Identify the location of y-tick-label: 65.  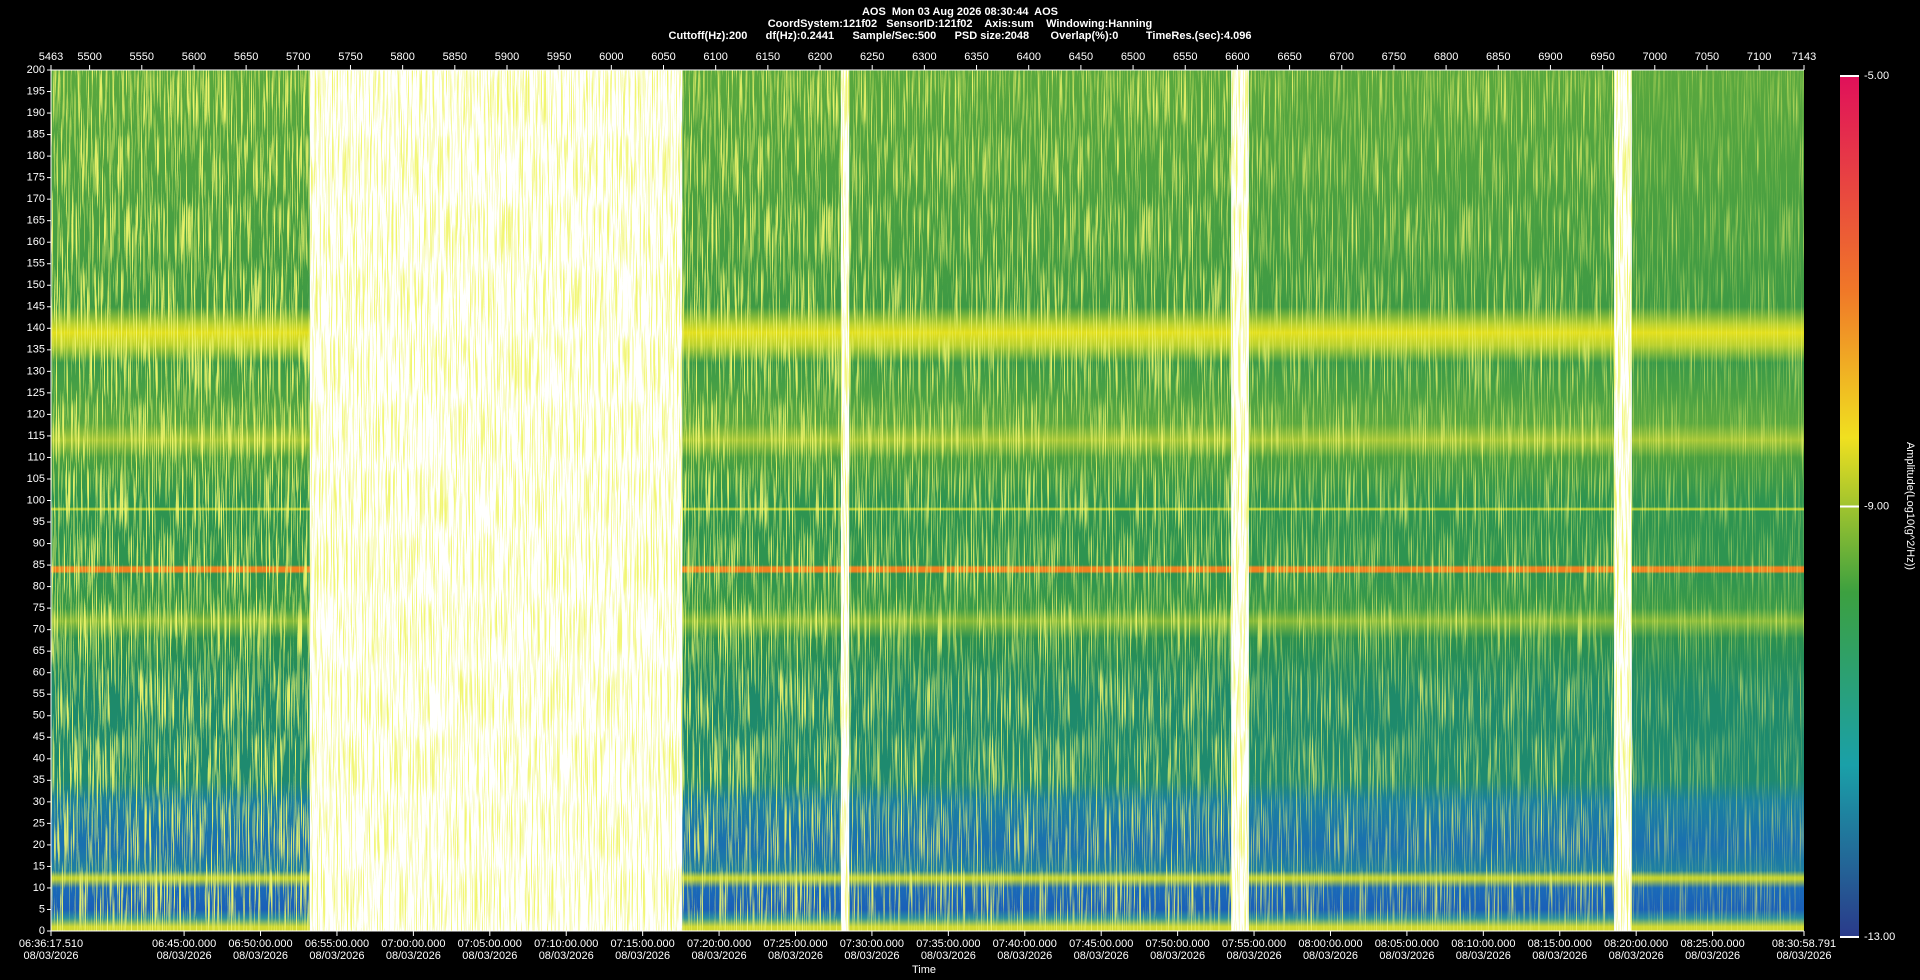
(39, 651).